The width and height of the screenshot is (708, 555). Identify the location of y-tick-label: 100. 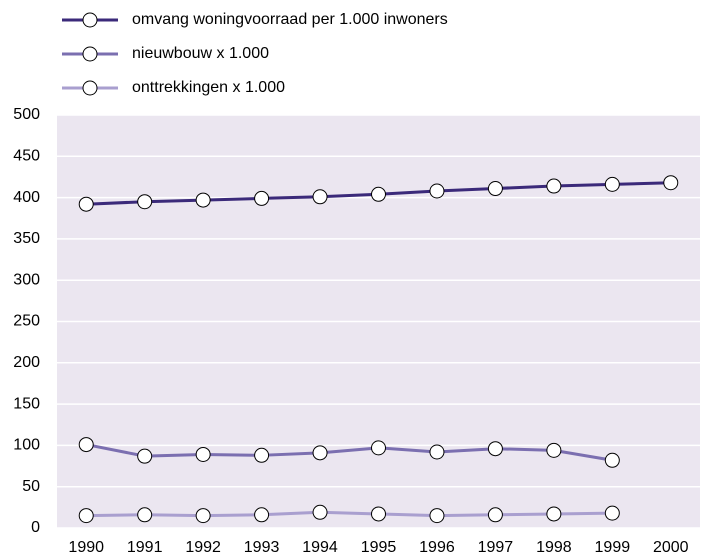
(26, 445).